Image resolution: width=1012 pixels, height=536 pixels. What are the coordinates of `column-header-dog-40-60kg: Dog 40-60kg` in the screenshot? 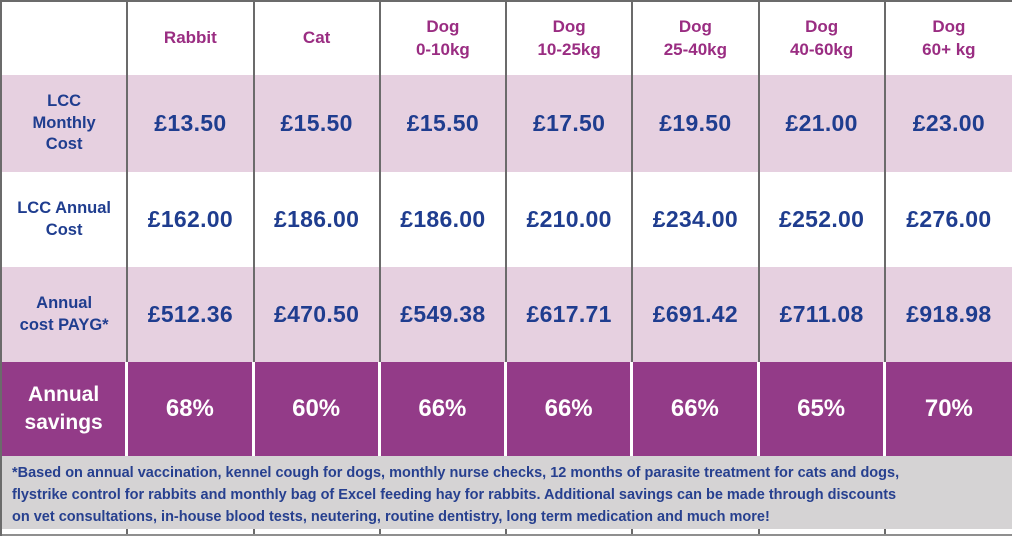 It's located at (822, 38).